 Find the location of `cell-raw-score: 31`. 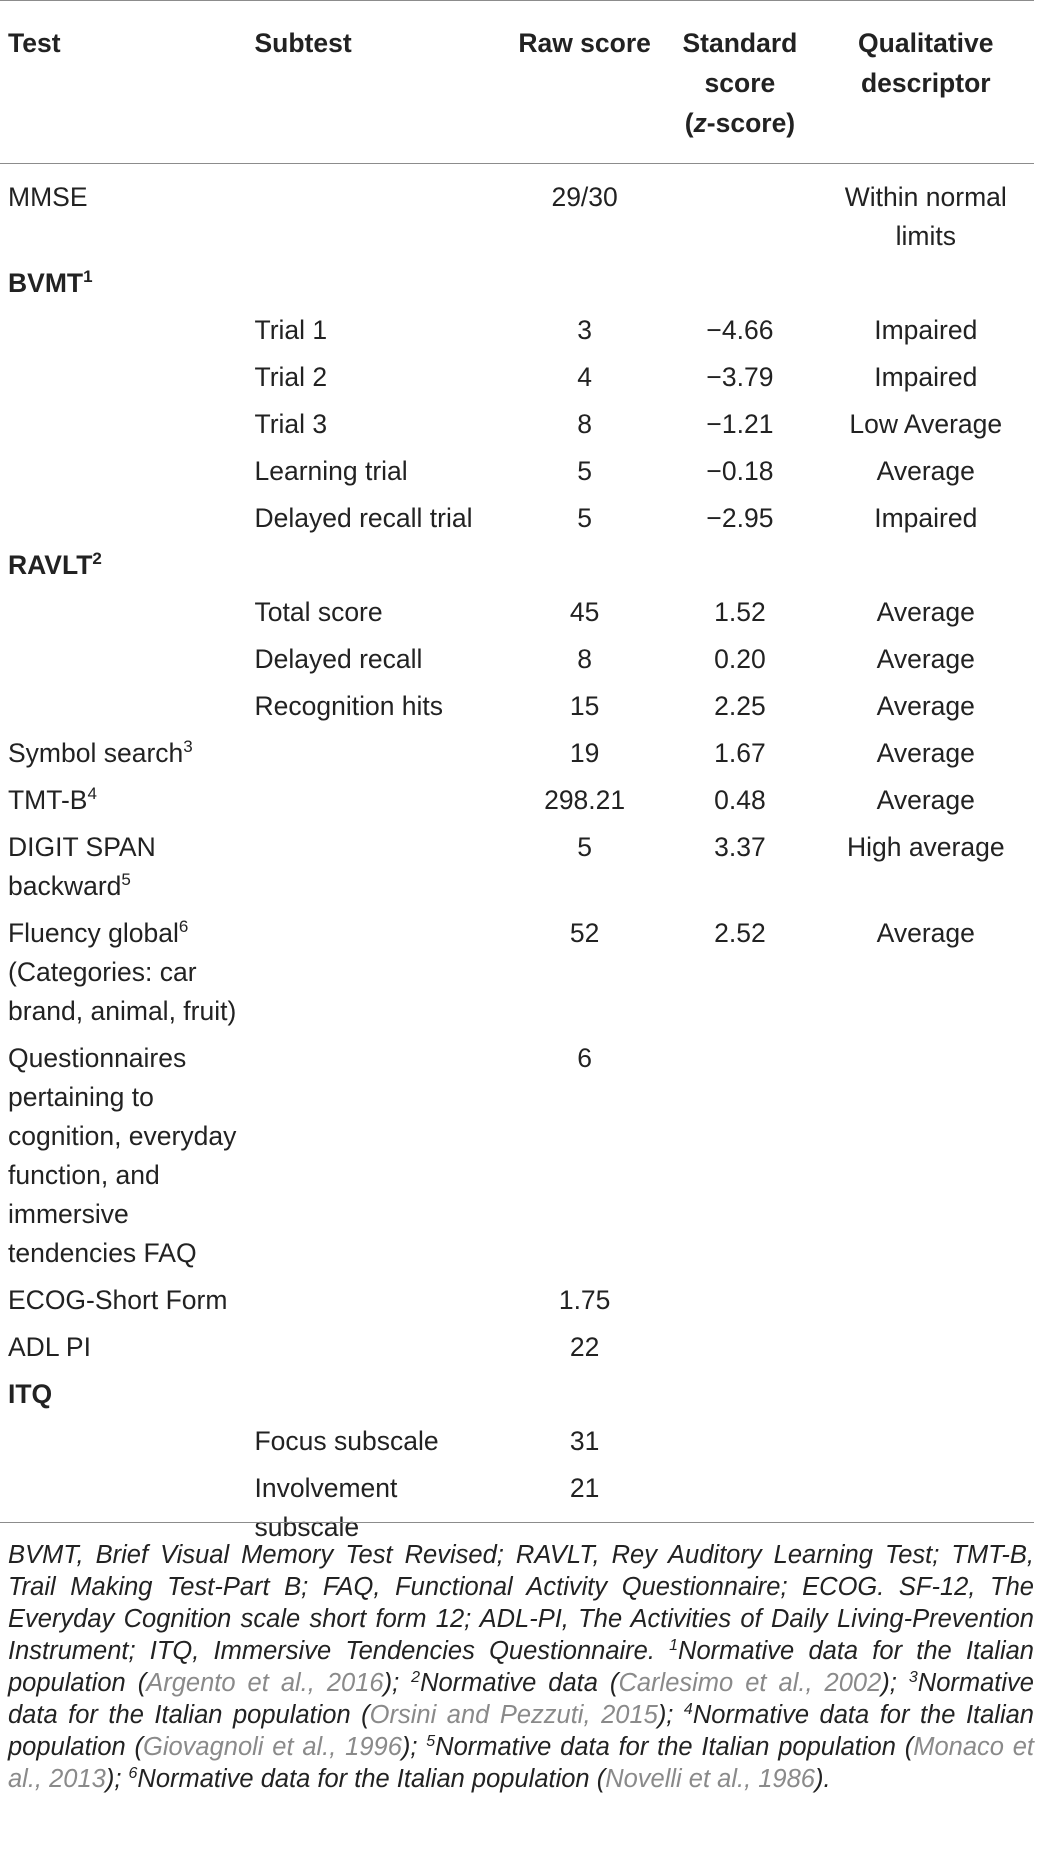

cell-raw-score: 31 is located at coordinates (584, 1441).